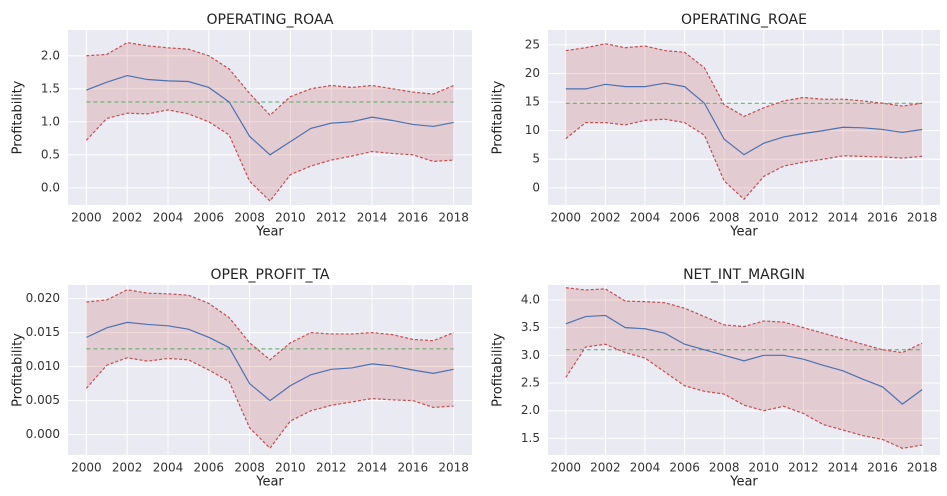 The height and width of the screenshot is (496, 947). What do you see at coordinates (744, 20) in the screenshot?
I see `subplot-title: OPERATING_ROAE` at bounding box center [744, 20].